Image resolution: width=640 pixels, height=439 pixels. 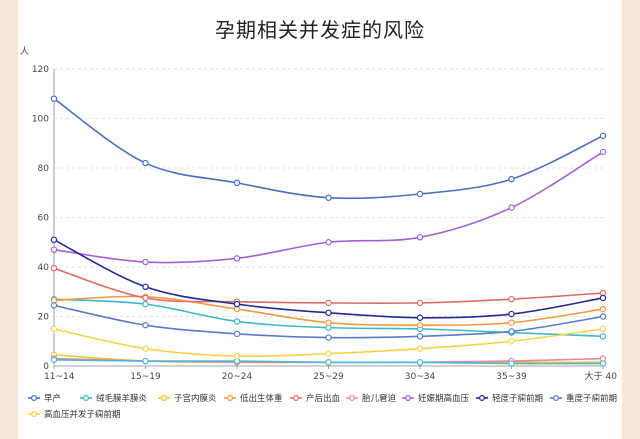 I want to click on x-tick-label: 35~39, so click(x=511, y=377).